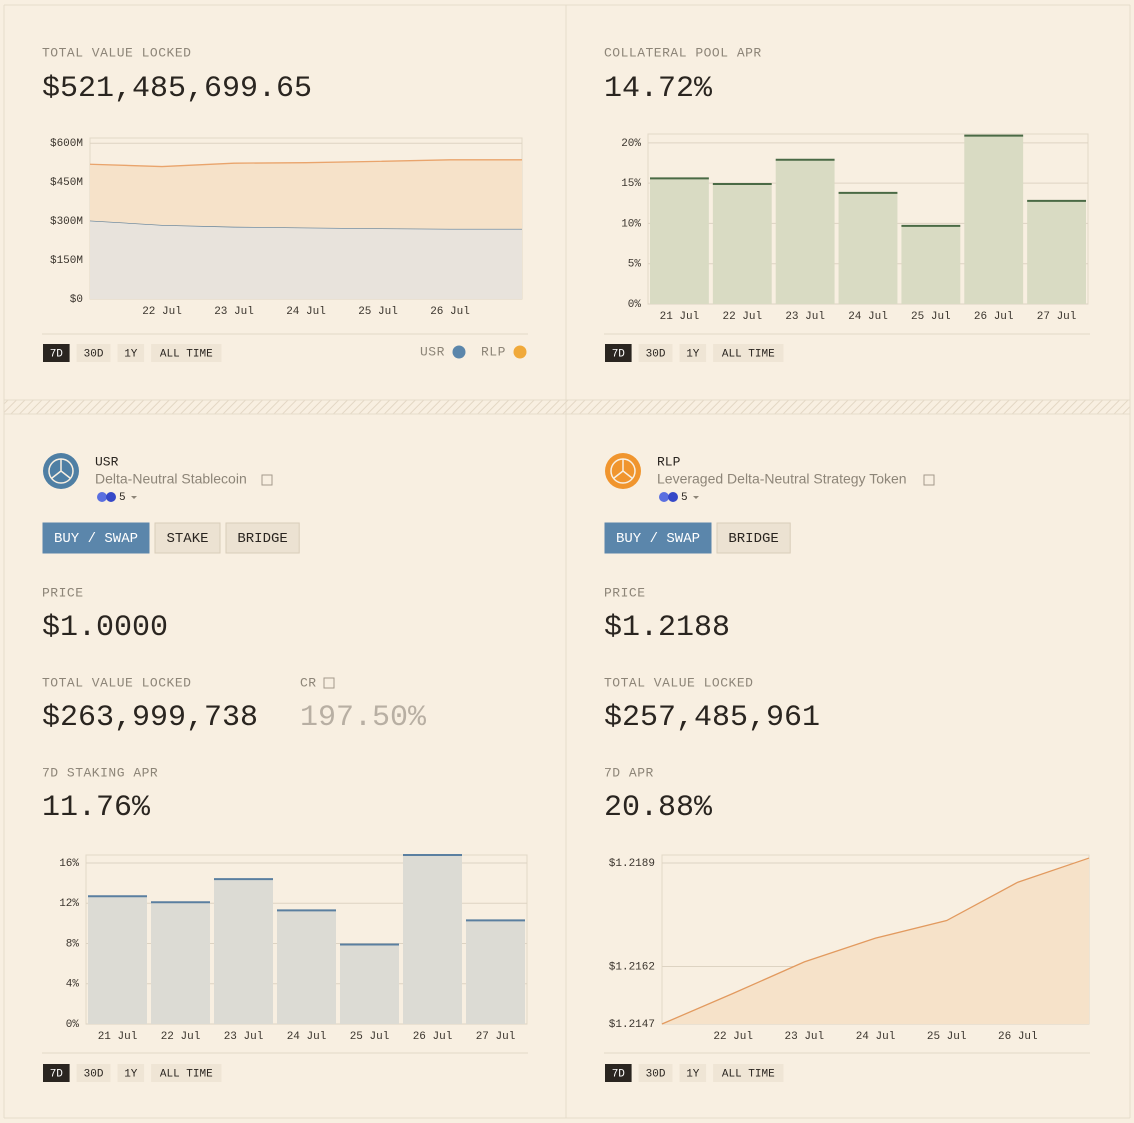 The image size is (1134, 1123). I want to click on y-tick-label: 12%, so click(69, 904).